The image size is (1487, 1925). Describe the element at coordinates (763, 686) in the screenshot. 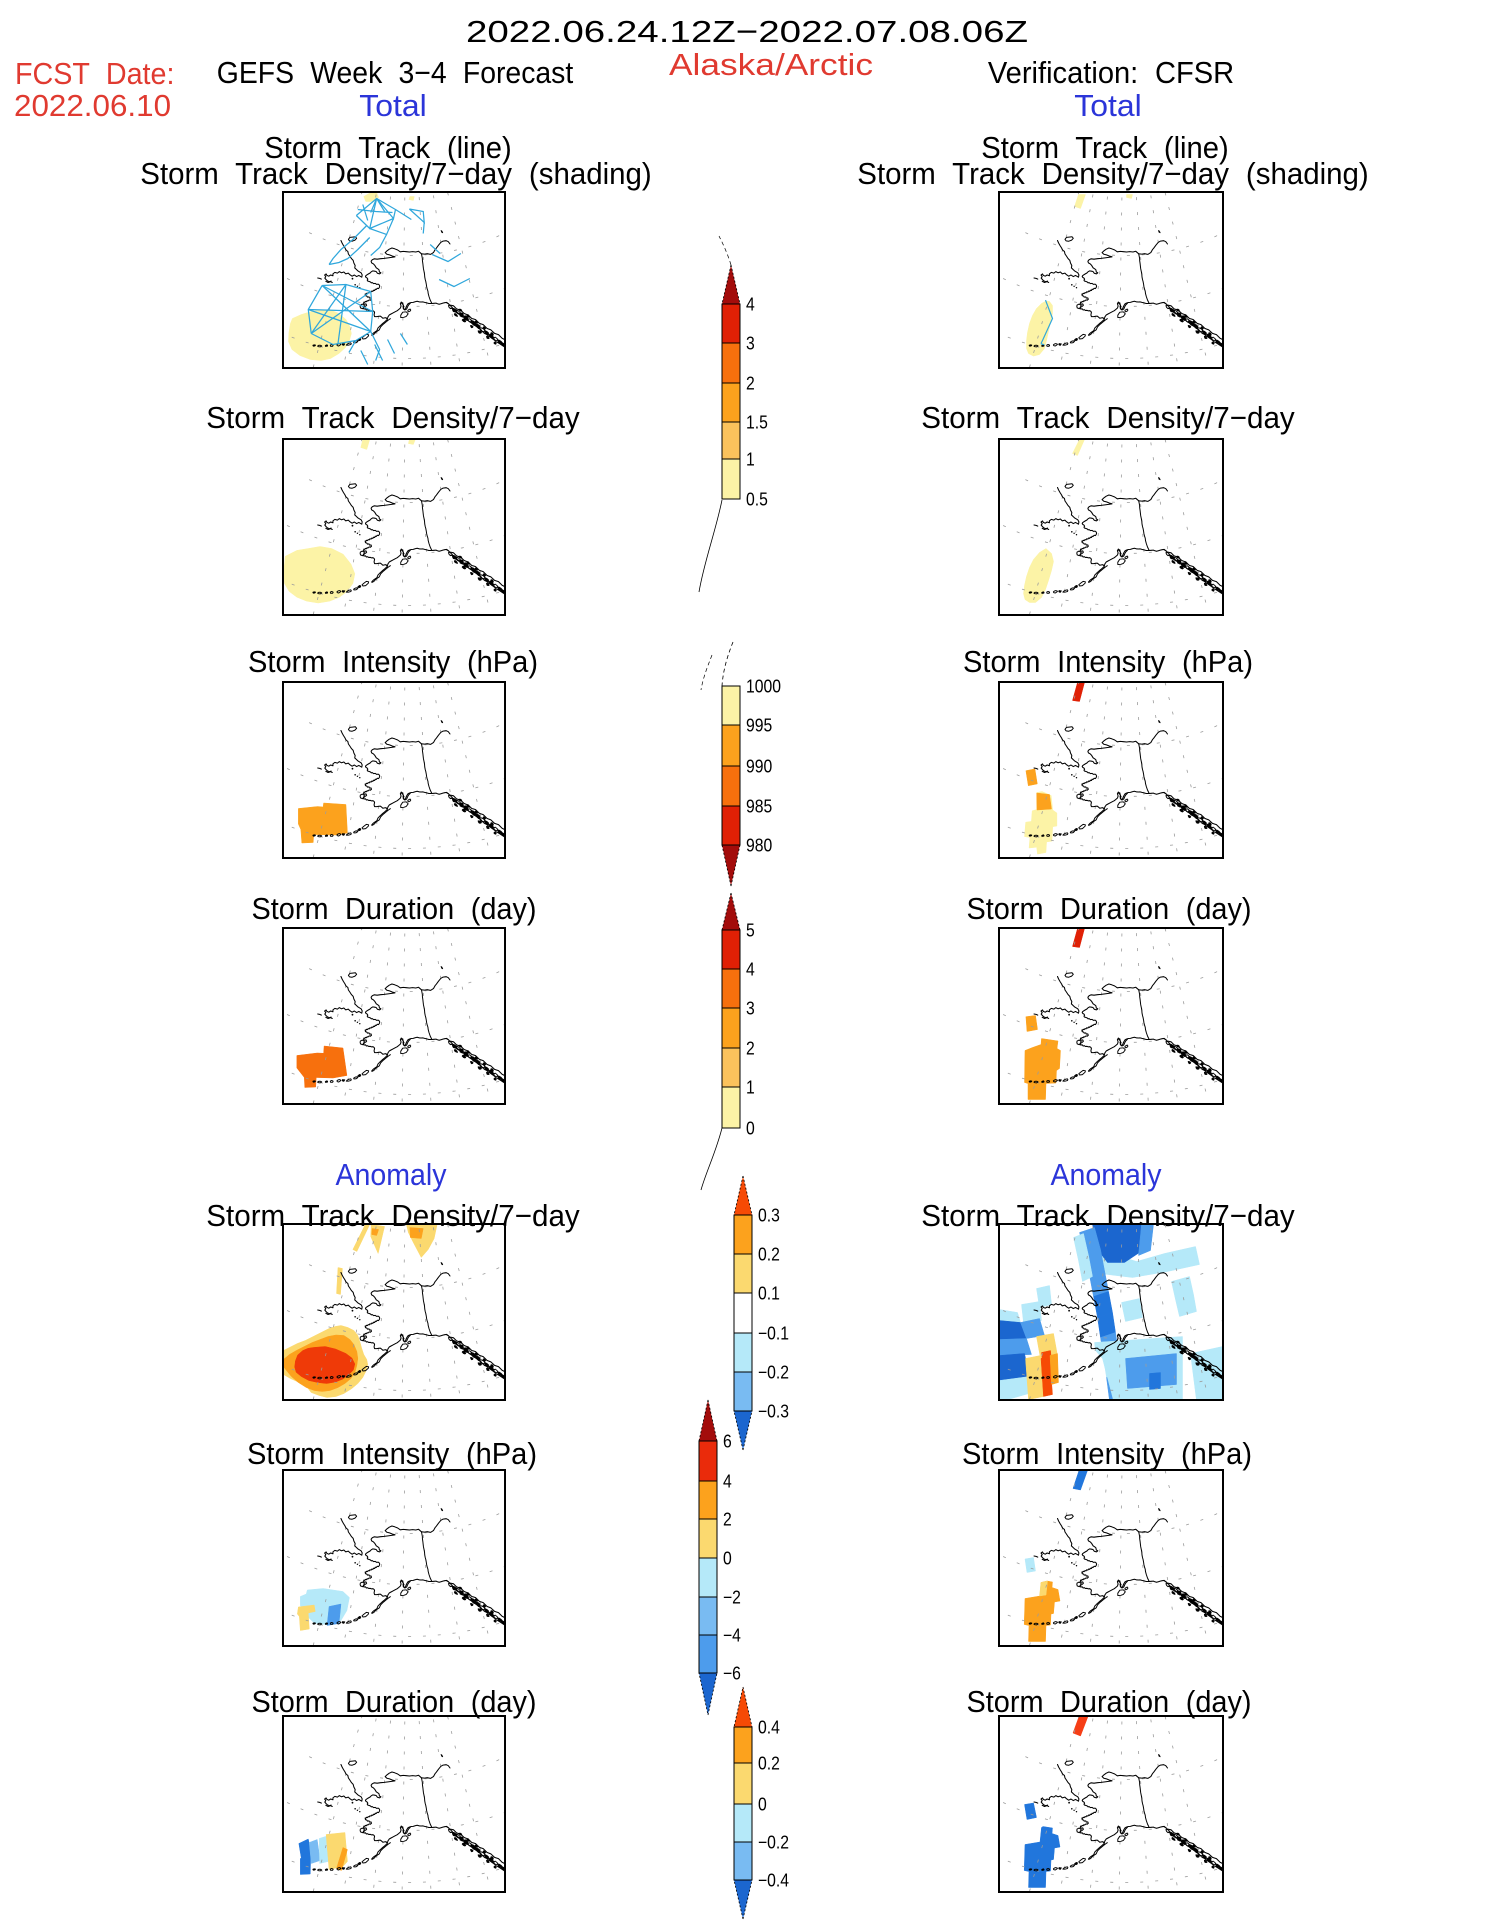

I see `svg-text: 1000` at that location.